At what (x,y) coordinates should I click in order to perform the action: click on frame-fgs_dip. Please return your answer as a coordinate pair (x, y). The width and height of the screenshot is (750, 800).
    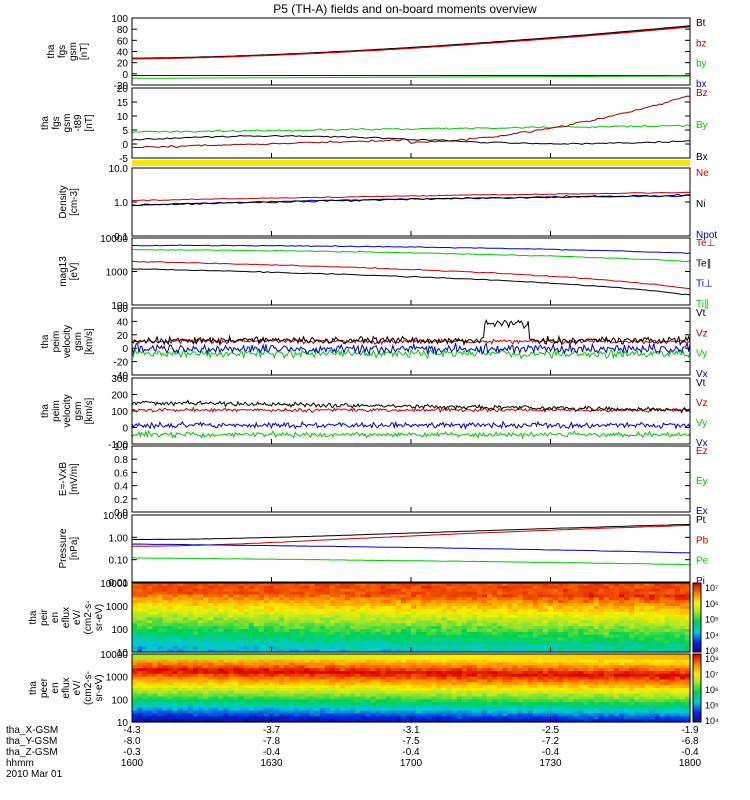
    Looking at the image, I should click on (411, 123).